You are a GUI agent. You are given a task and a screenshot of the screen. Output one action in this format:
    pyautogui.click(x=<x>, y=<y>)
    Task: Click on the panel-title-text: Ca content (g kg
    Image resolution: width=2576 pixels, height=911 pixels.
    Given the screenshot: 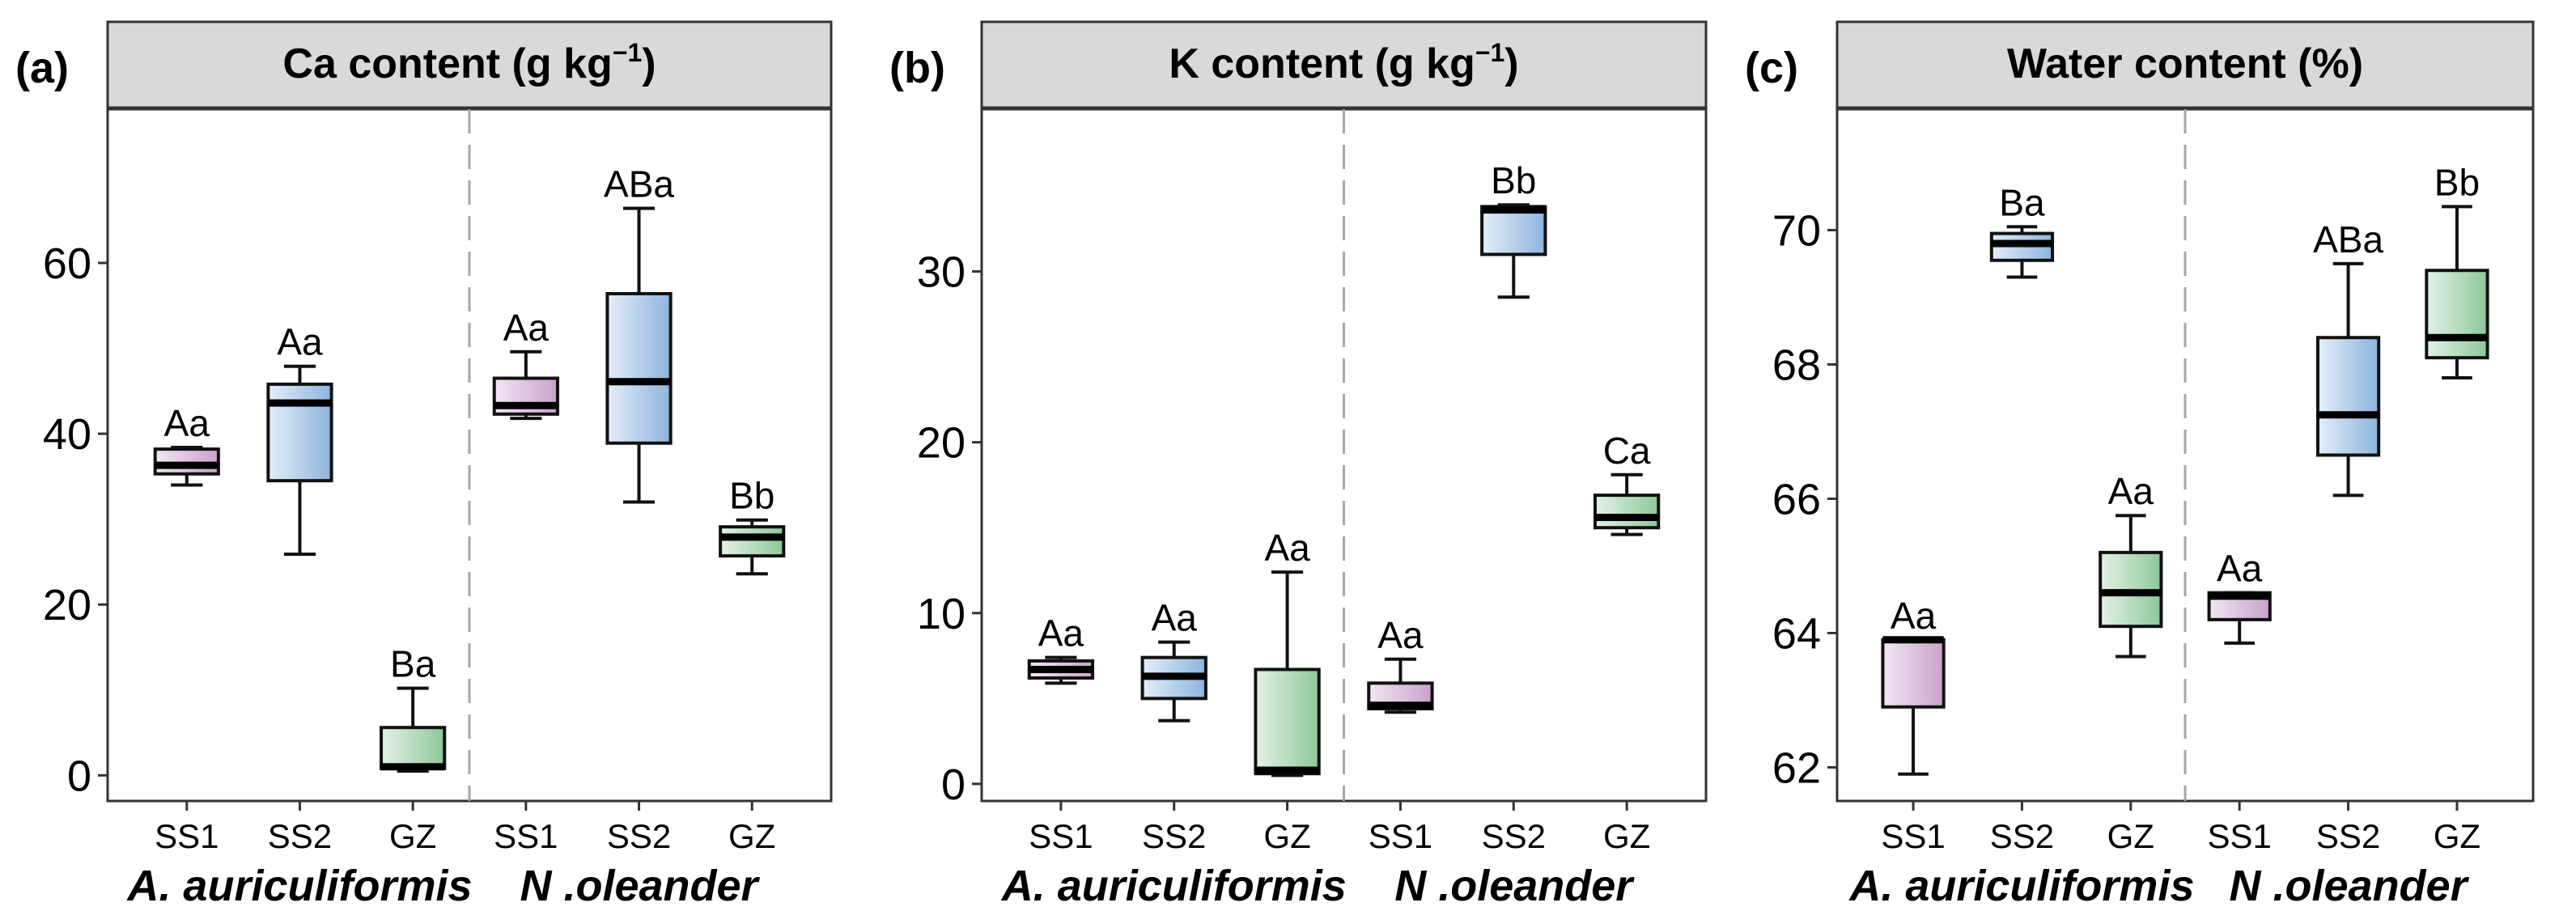 What is the action you would take?
    pyautogui.click(x=447, y=64)
    